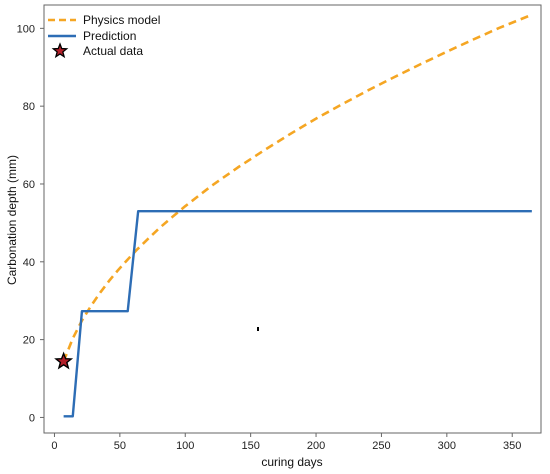 This screenshot has height=474, width=550. What do you see at coordinates (120, 446) in the screenshot?
I see `x-tick-label: 50` at bounding box center [120, 446].